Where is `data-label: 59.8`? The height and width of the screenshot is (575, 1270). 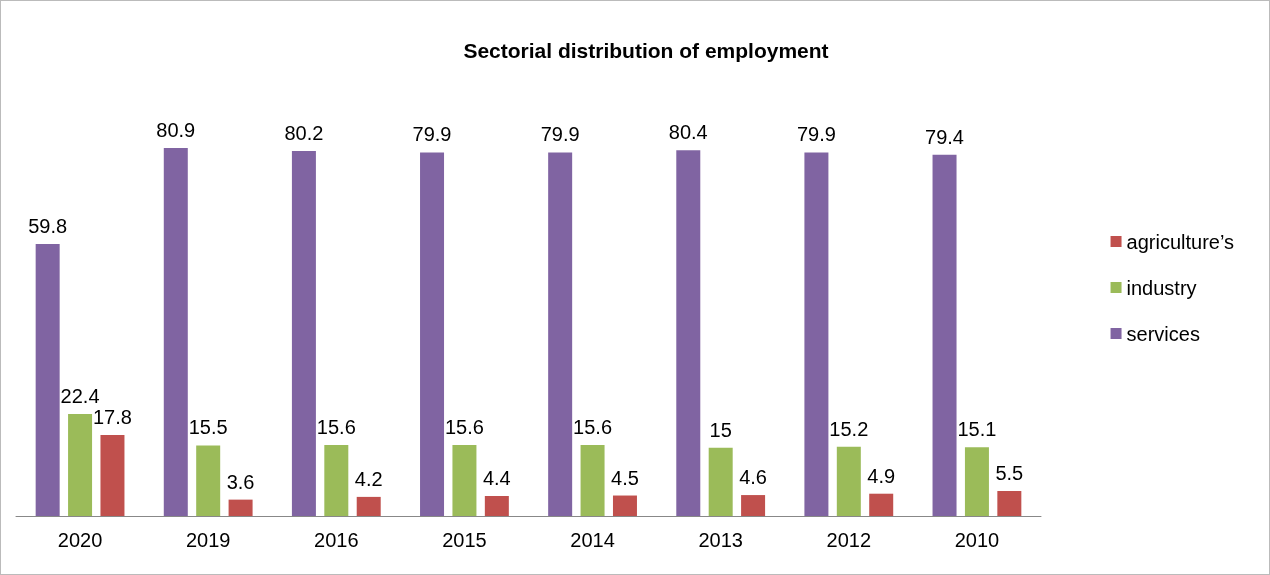
data-label: 59.8 is located at coordinates (48, 225).